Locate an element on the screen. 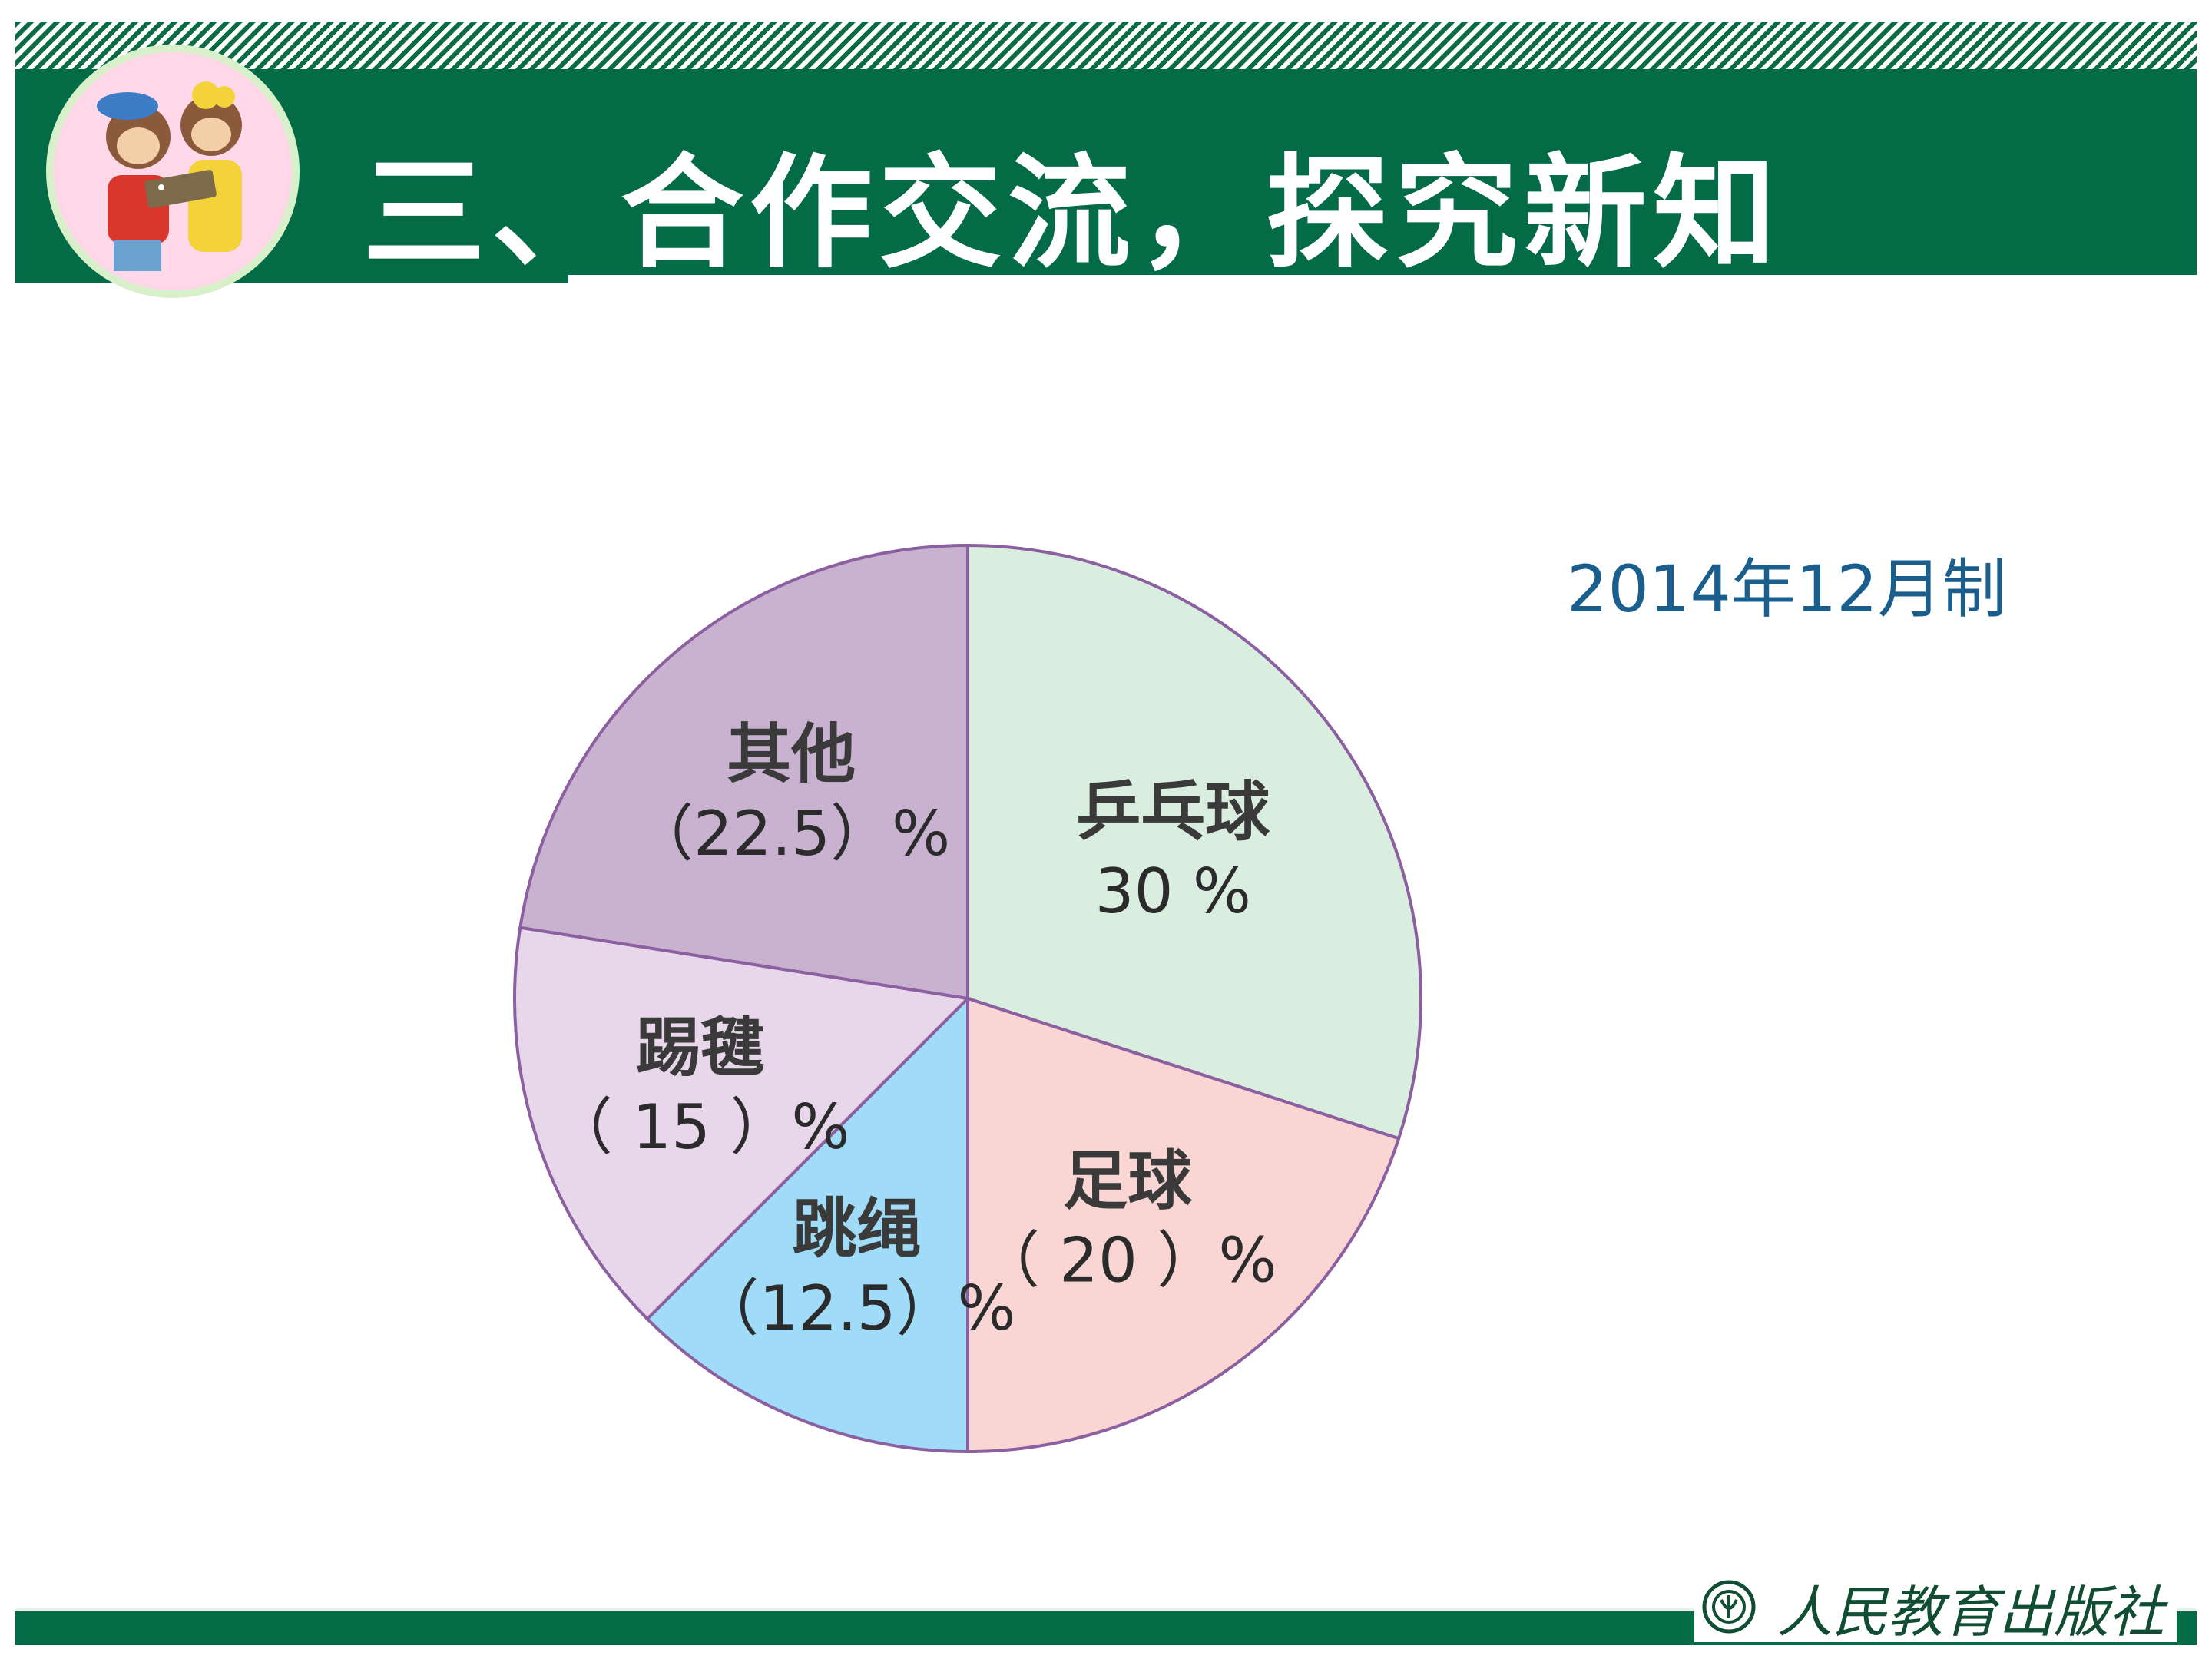 The height and width of the screenshot is (1659, 2212). slice-value-label: 30 % is located at coordinates (1173, 892).